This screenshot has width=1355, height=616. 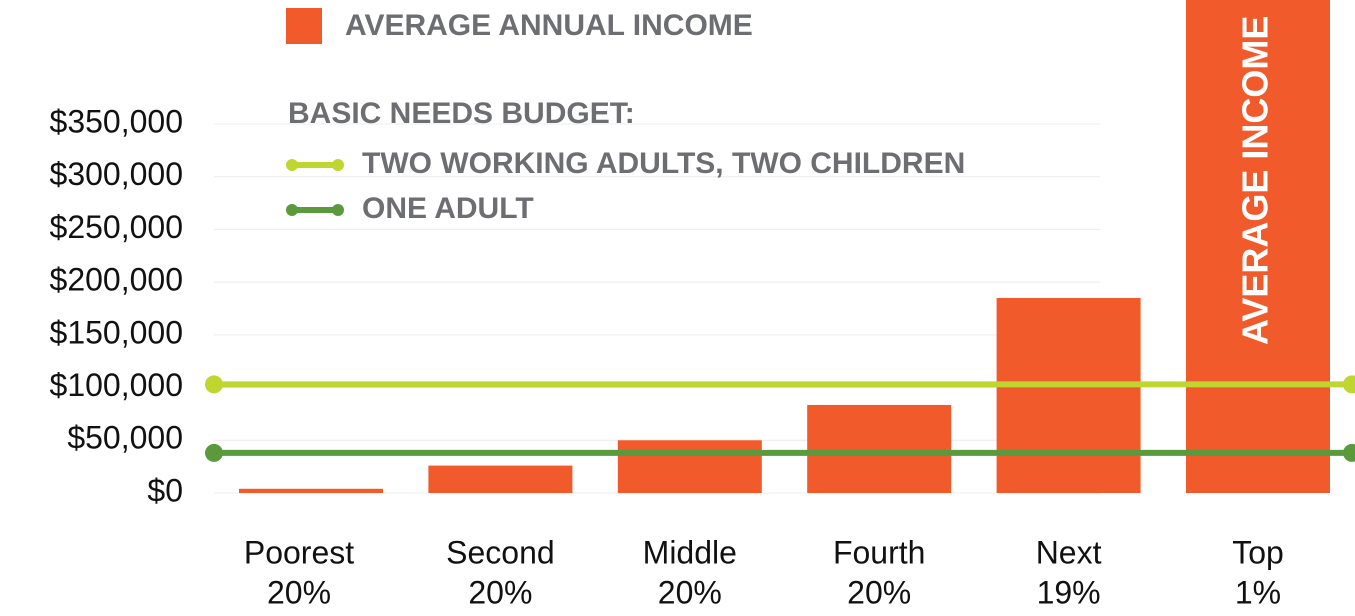 What do you see at coordinates (165, 490) in the screenshot?
I see `y-tick-label: $0` at bounding box center [165, 490].